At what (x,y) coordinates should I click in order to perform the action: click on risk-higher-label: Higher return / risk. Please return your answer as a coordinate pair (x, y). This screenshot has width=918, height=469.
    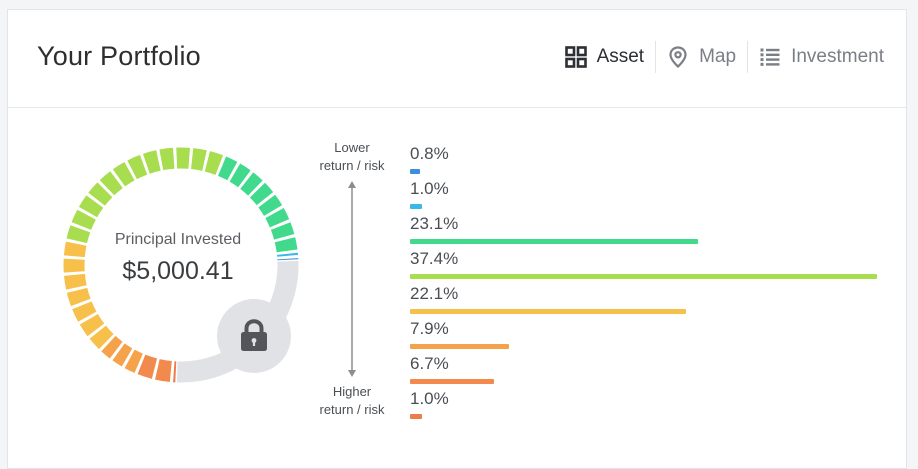
    Looking at the image, I should click on (352, 401).